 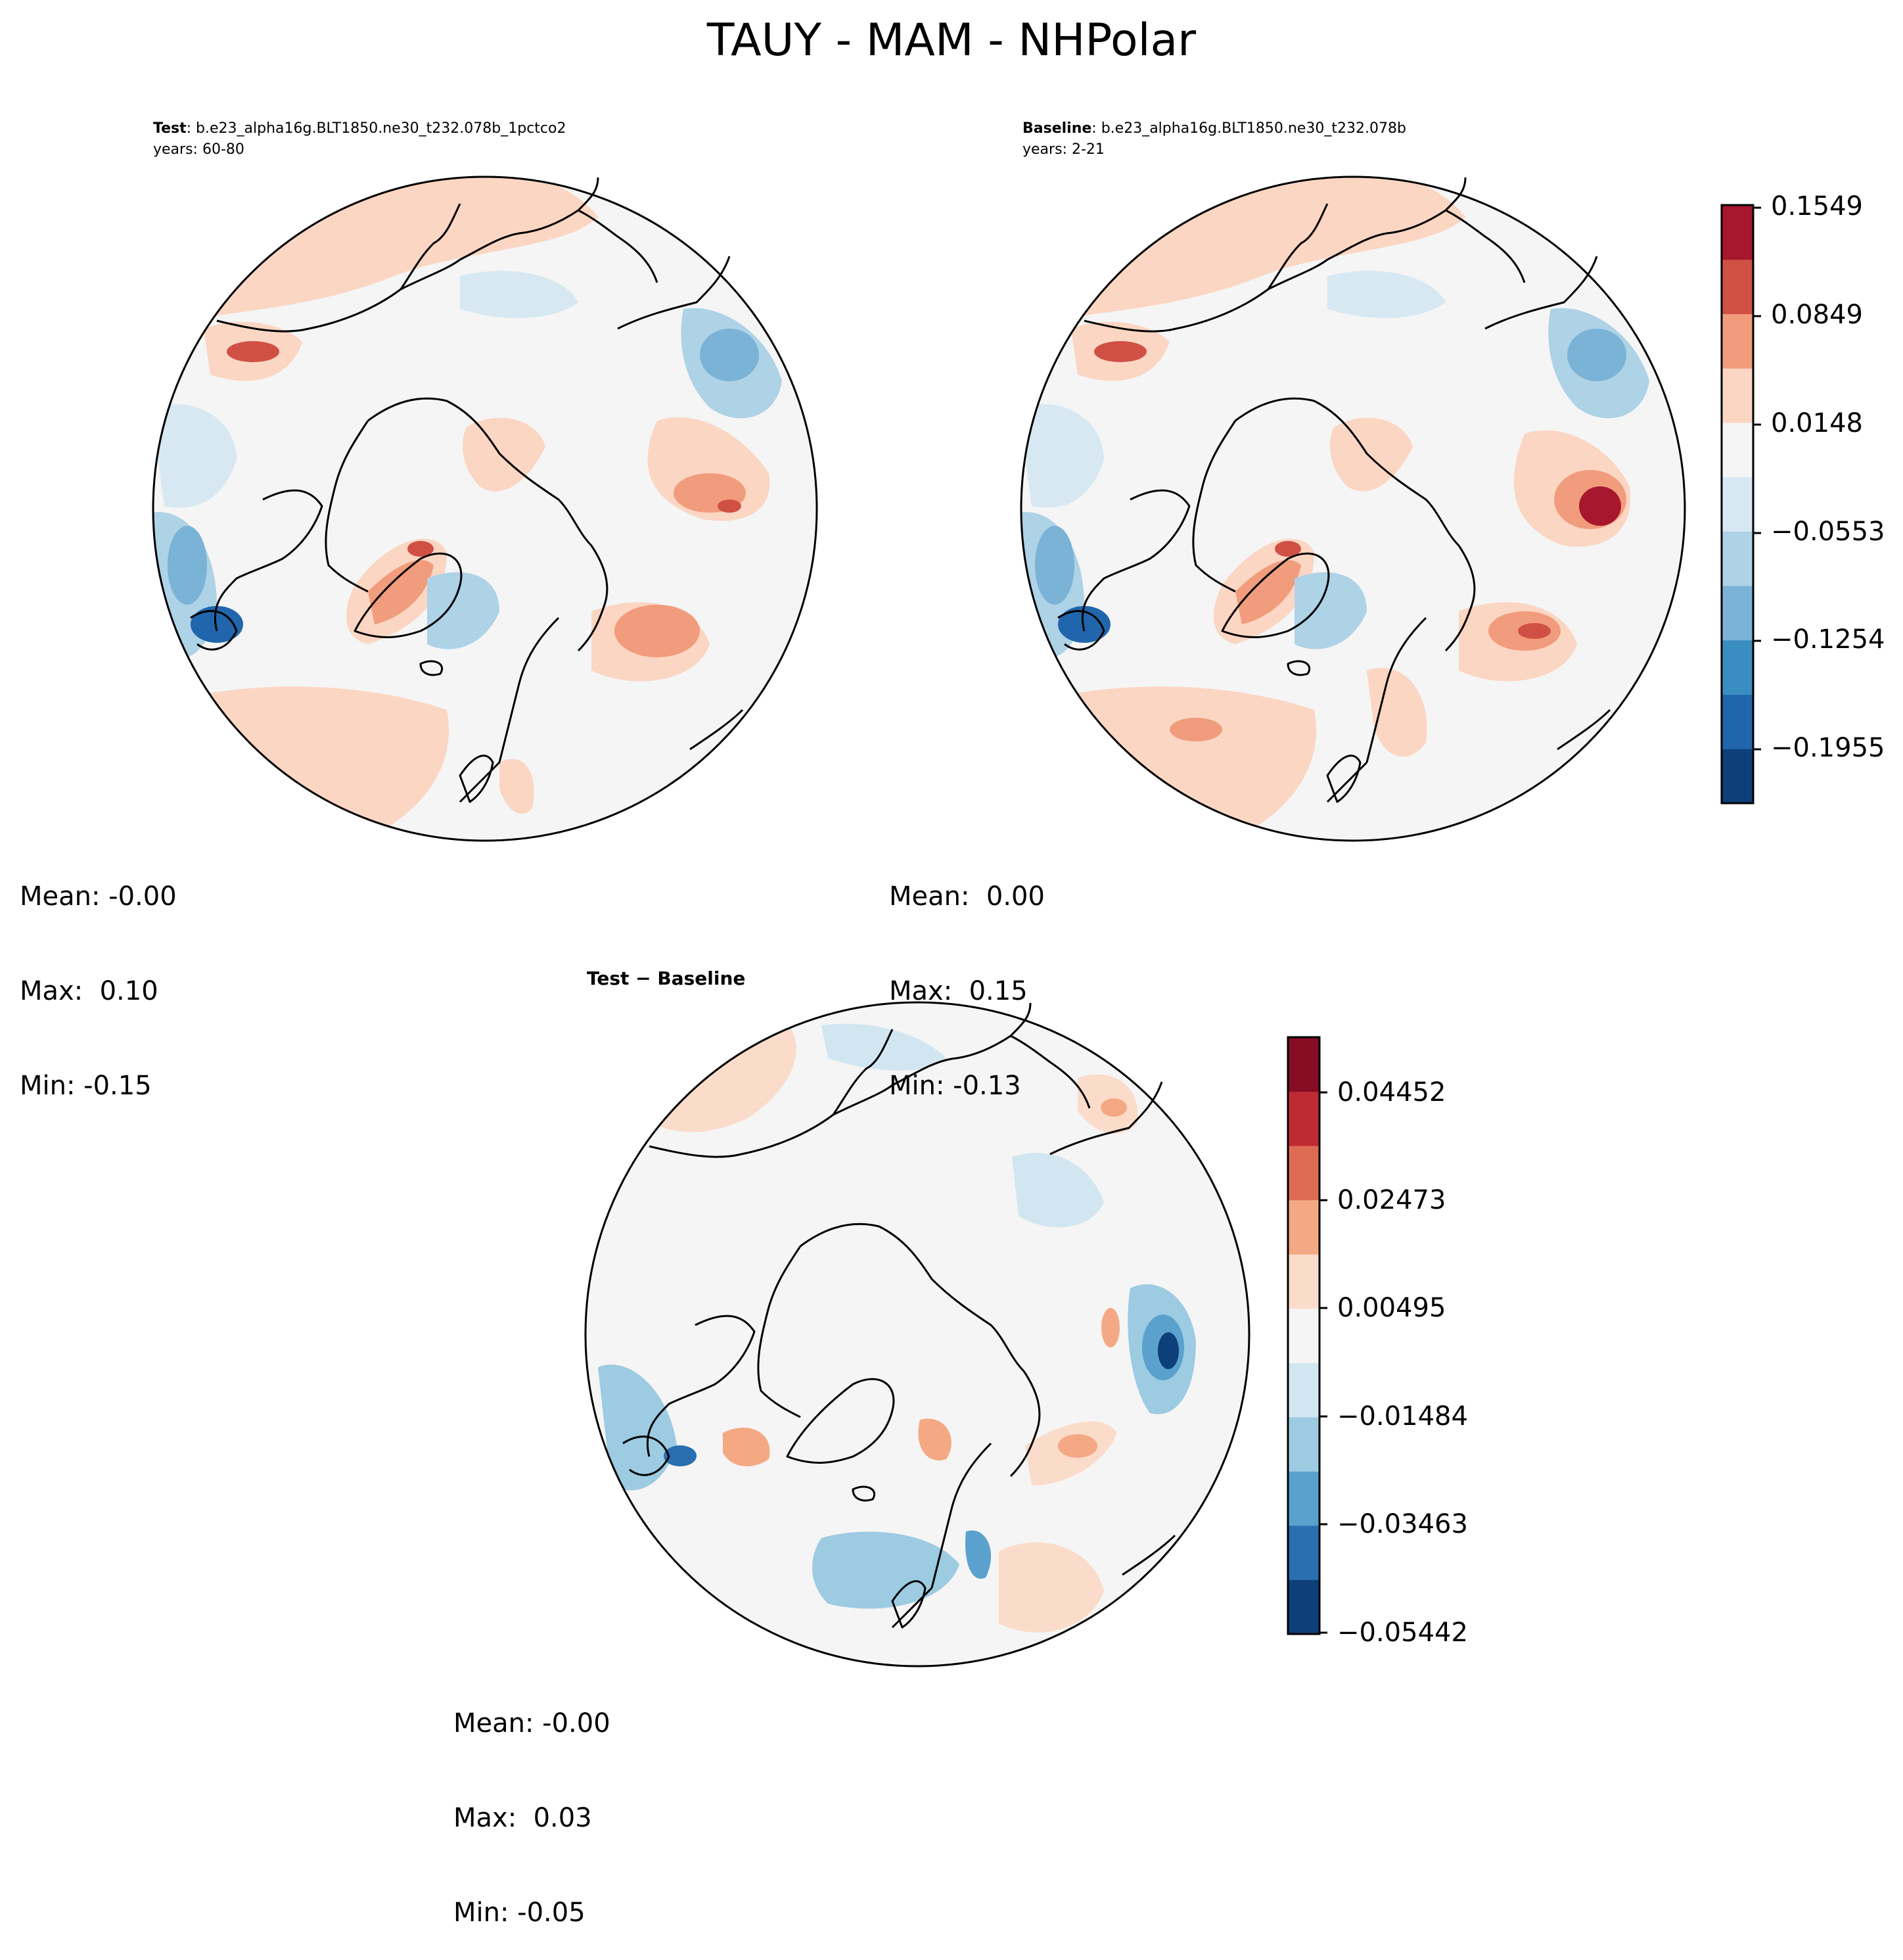 I want to click on diff-colorbar-tick-label: 0.04452, so click(x=1391, y=1092).